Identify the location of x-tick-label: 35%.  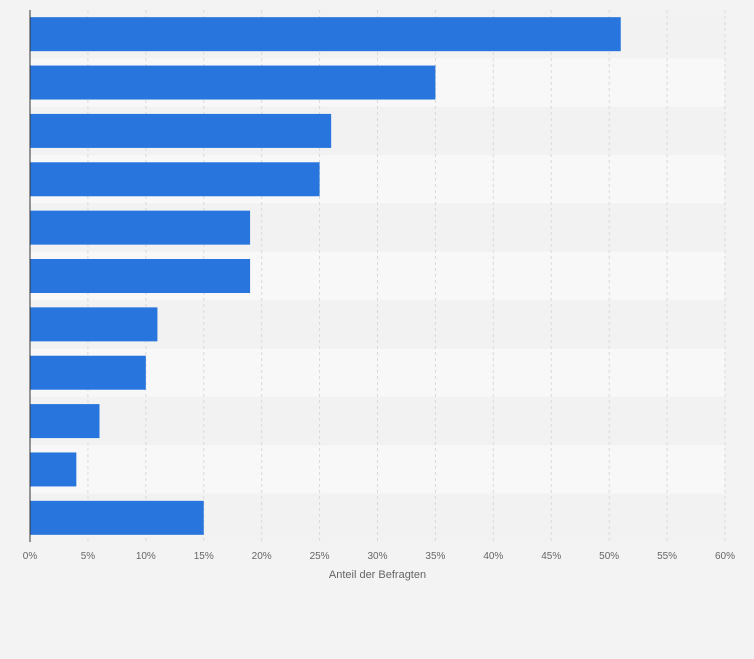
(435, 556).